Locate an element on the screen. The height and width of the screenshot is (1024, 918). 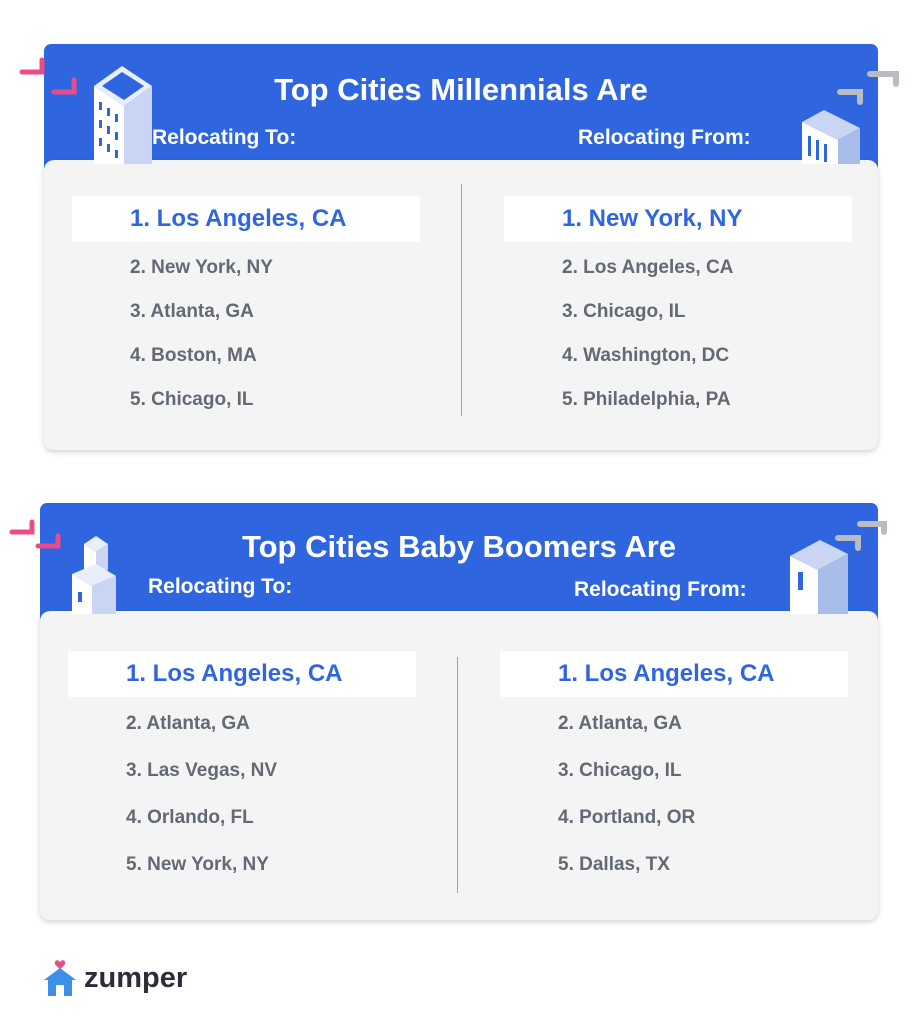
list-item: 4. Washington, DC is located at coordinates (646, 355).